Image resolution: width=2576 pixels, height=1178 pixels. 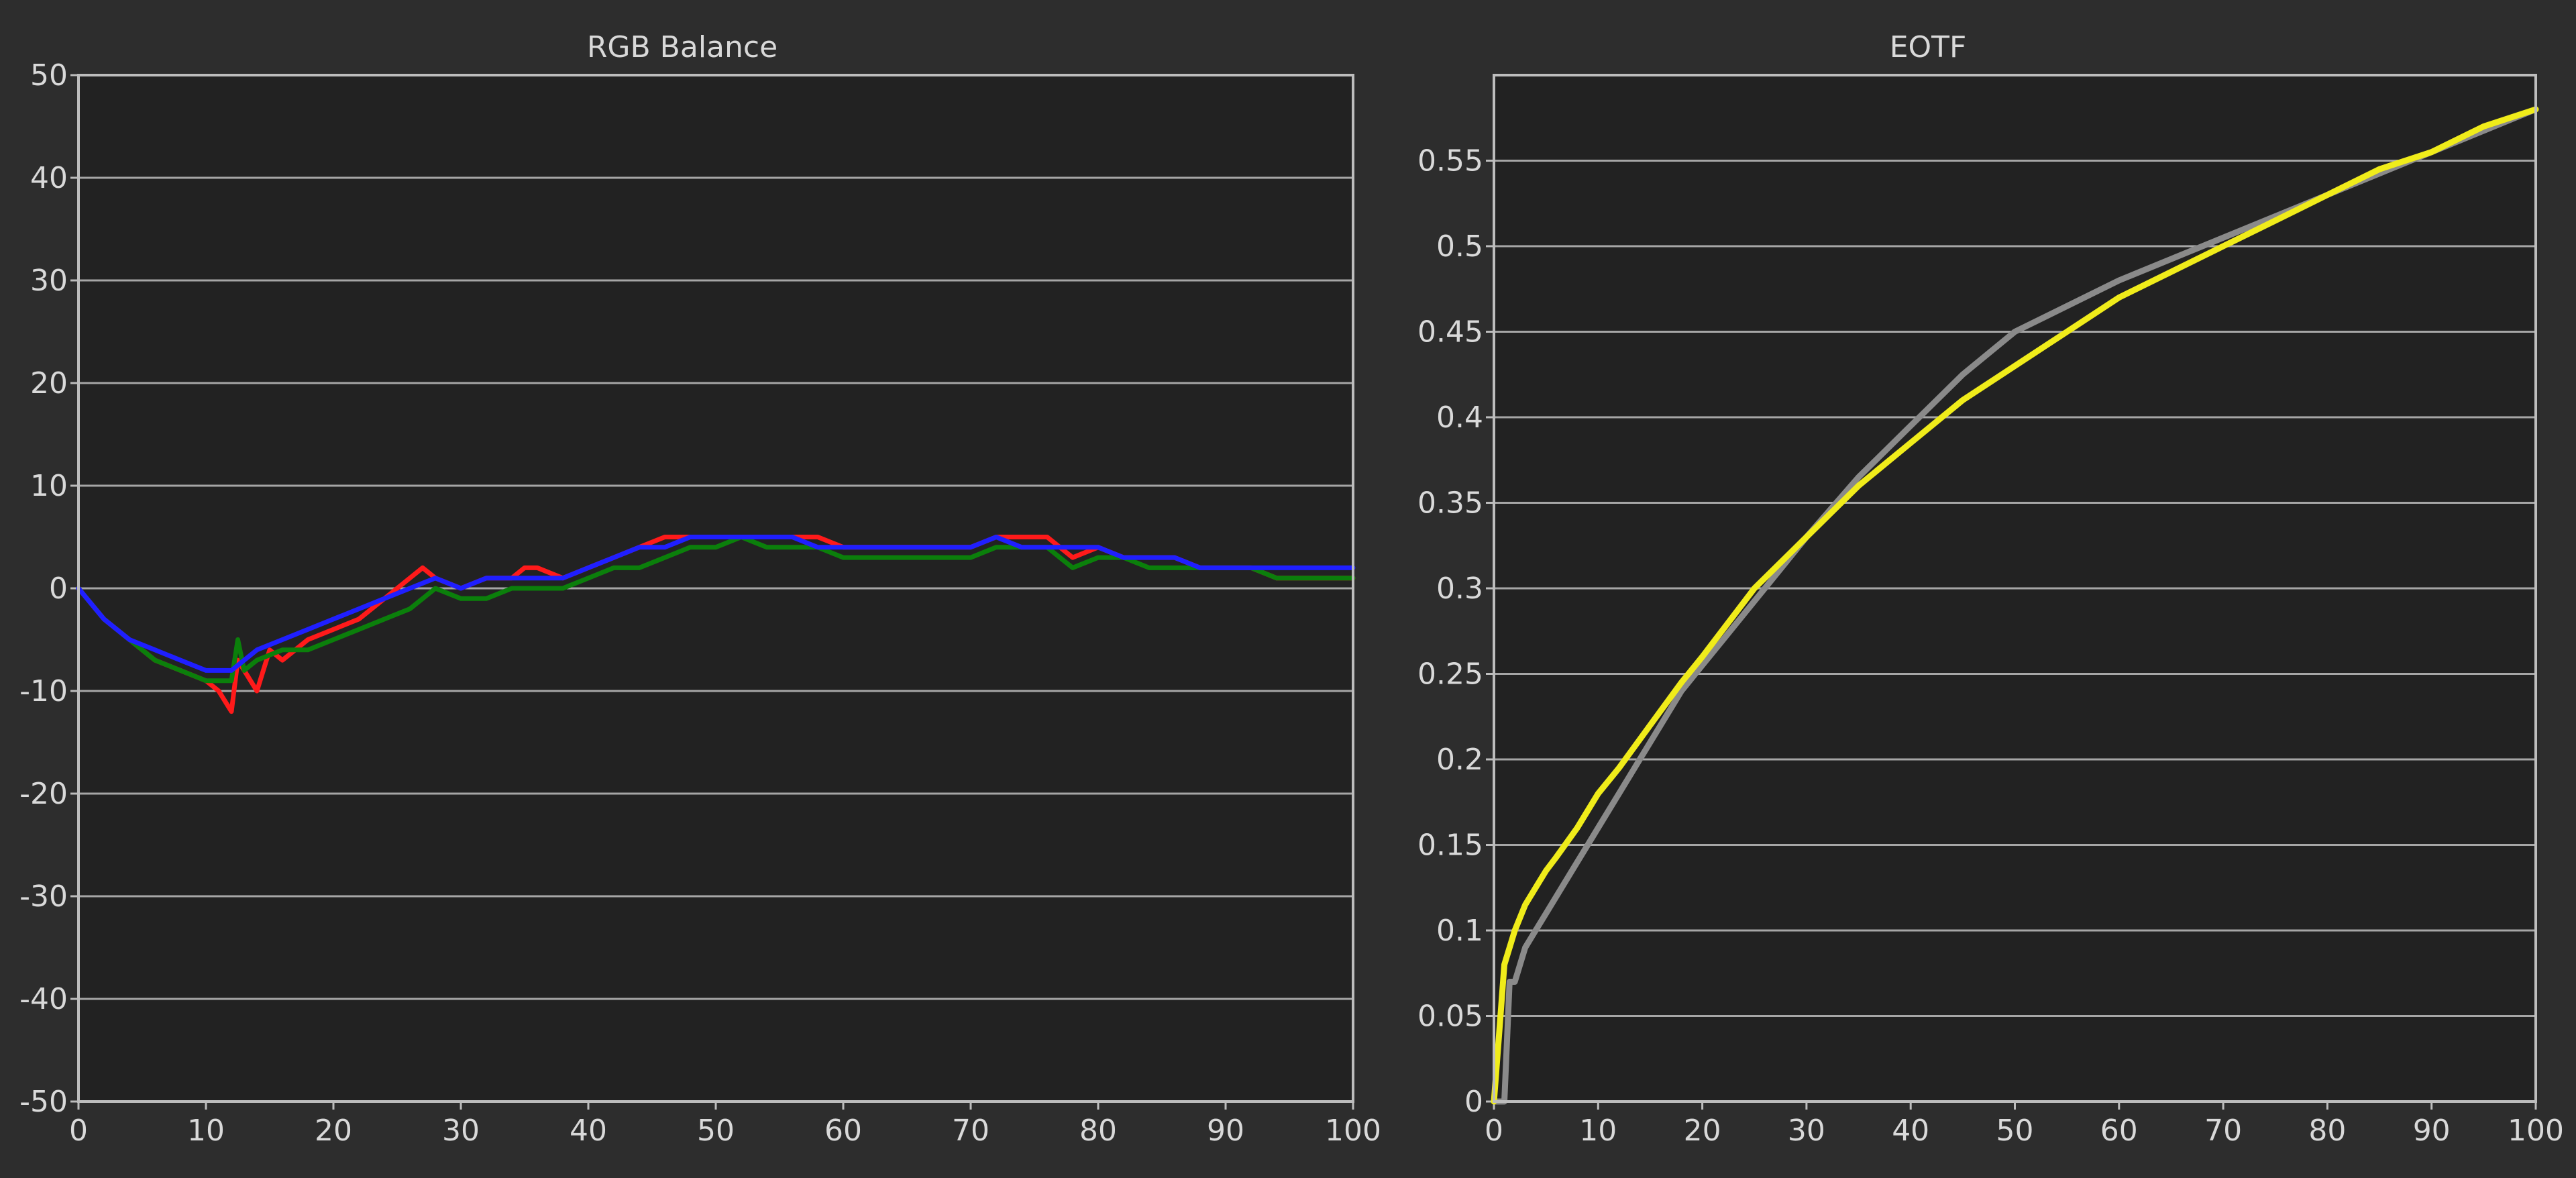 What do you see at coordinates (49, 486) in the screenshot?
I see `rgb-balance-y-tick-label: 10` at bounding box center [49, 486].